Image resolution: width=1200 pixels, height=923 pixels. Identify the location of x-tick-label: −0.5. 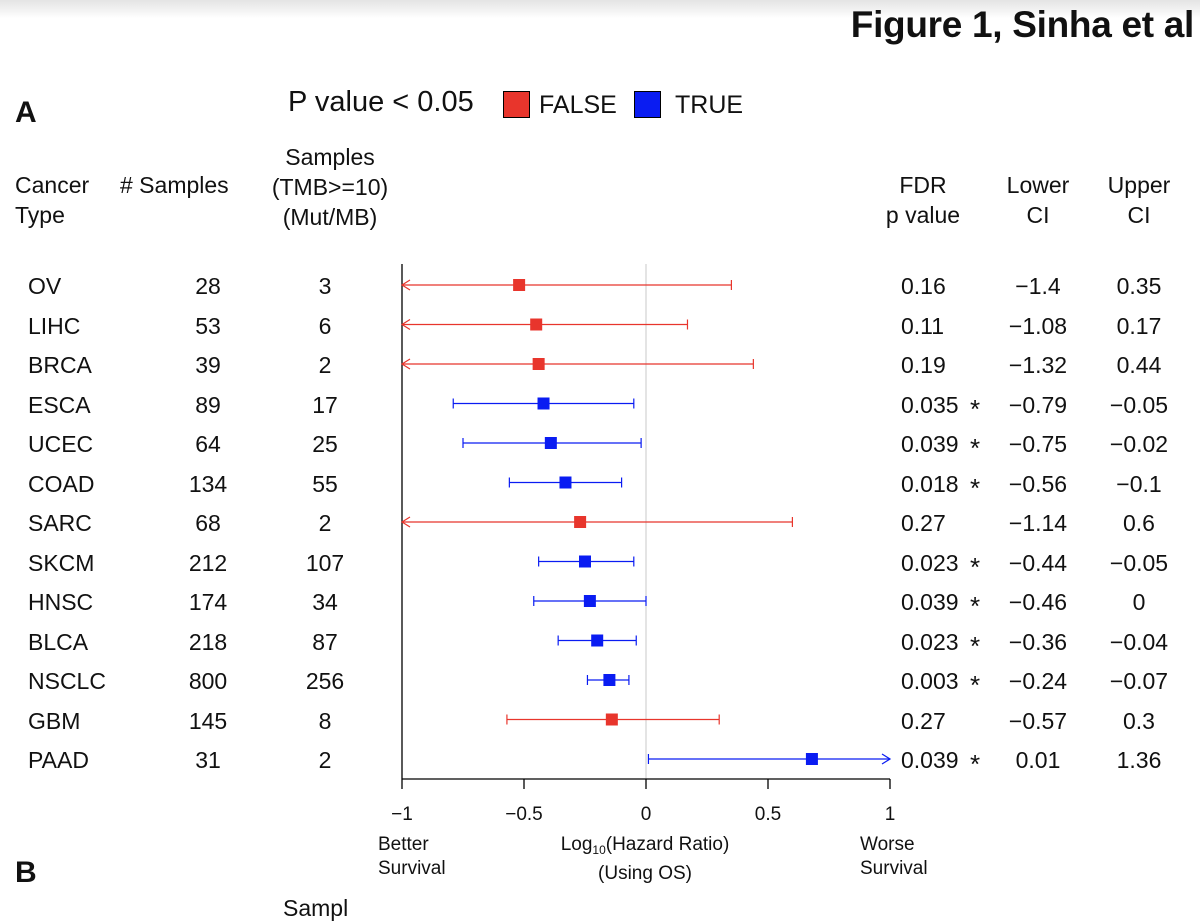
(524, 814).